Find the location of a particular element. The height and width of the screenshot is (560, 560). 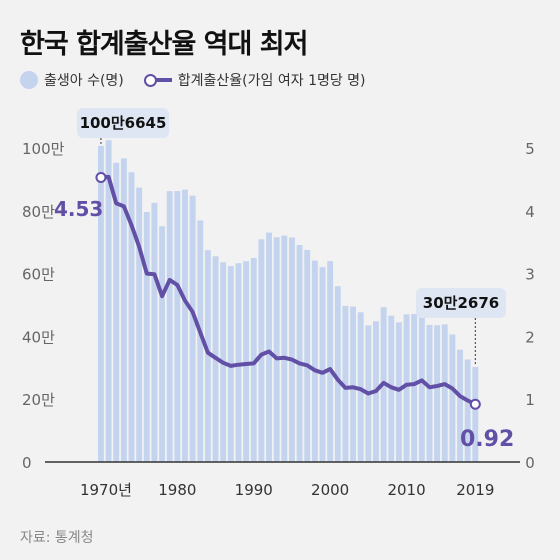

births-1970-label: 100만6645 is located at coordinates (123, 123).